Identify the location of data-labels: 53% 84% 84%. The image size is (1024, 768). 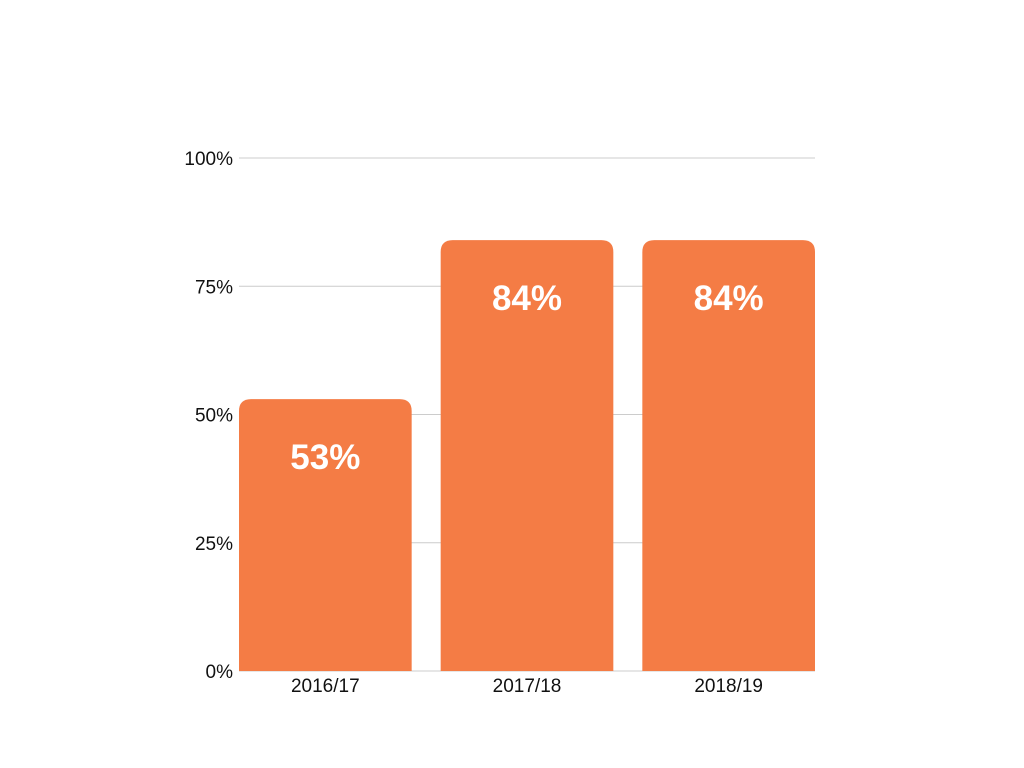
(526, 378).